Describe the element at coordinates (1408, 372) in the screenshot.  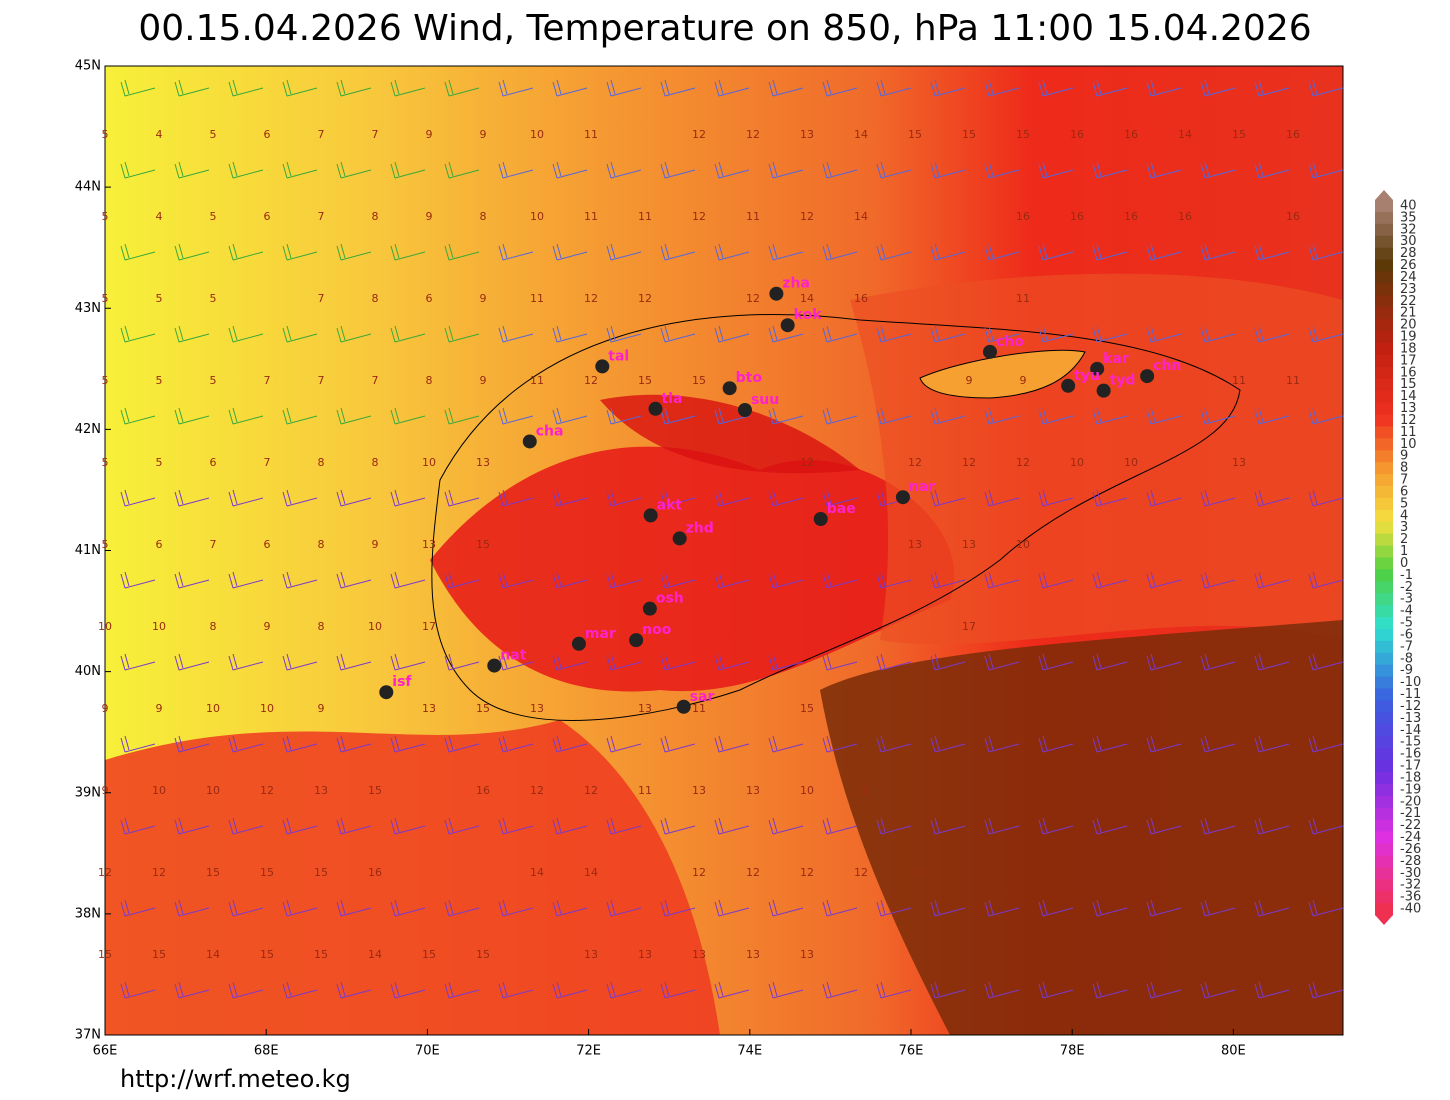
I see `colorbar-label: 16` at that location.